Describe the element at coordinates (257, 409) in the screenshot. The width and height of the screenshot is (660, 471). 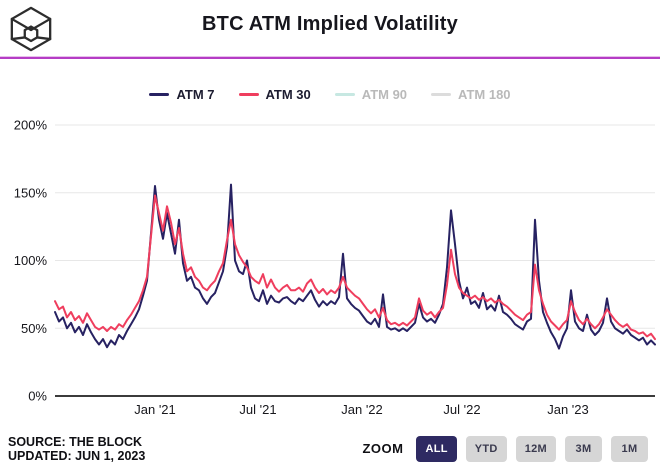
I see `x-tick-label: Jul '21` at that location.